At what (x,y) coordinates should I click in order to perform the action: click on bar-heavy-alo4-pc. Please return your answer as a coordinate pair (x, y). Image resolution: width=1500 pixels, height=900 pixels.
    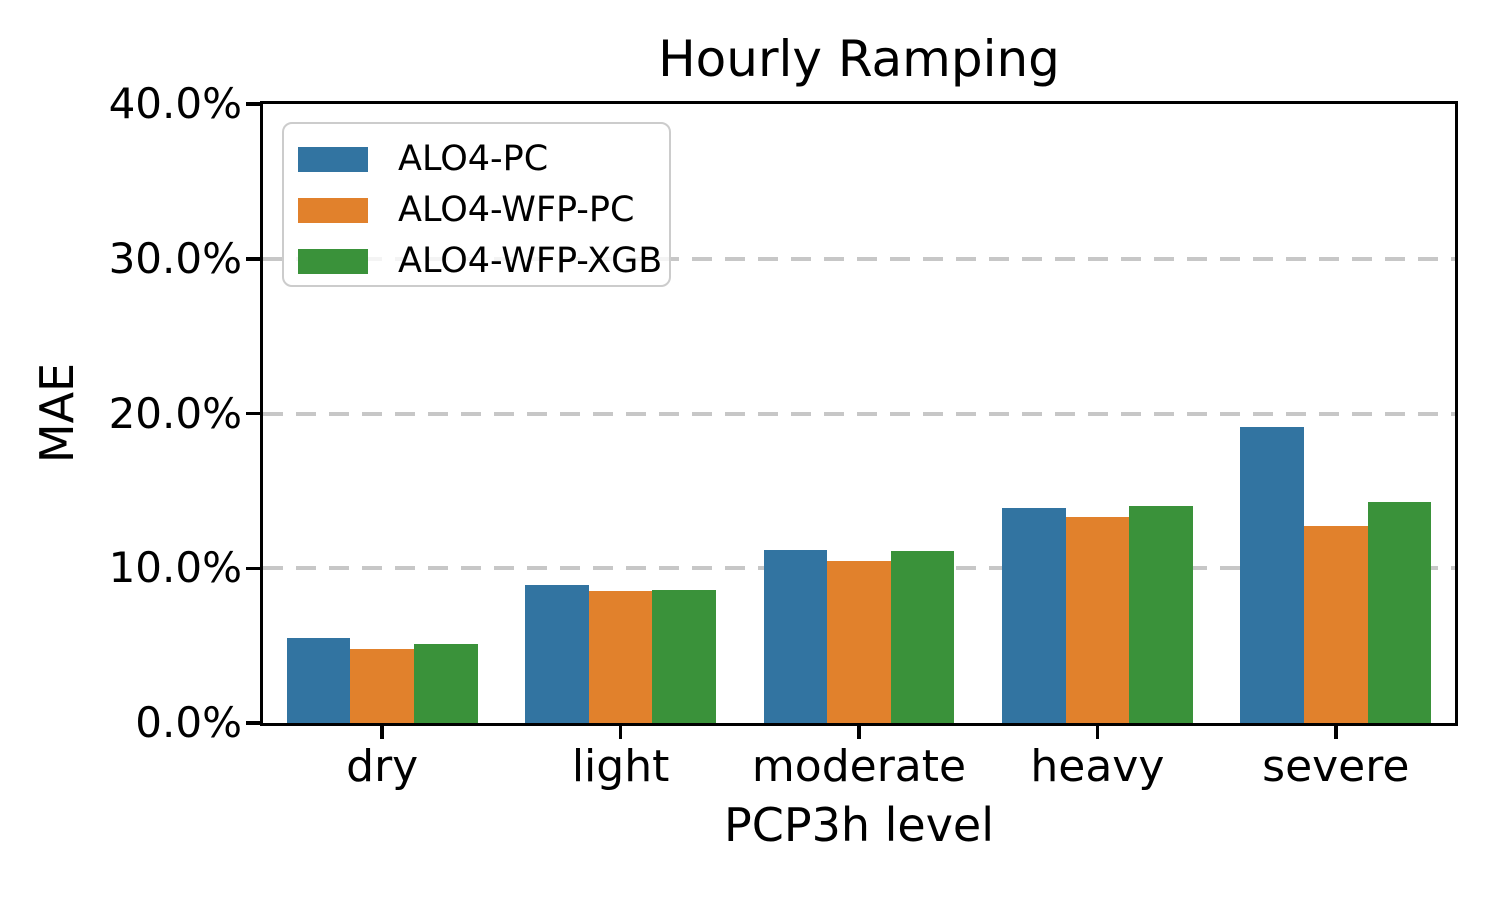
    Looking at the image, I should click on (1034, 615).